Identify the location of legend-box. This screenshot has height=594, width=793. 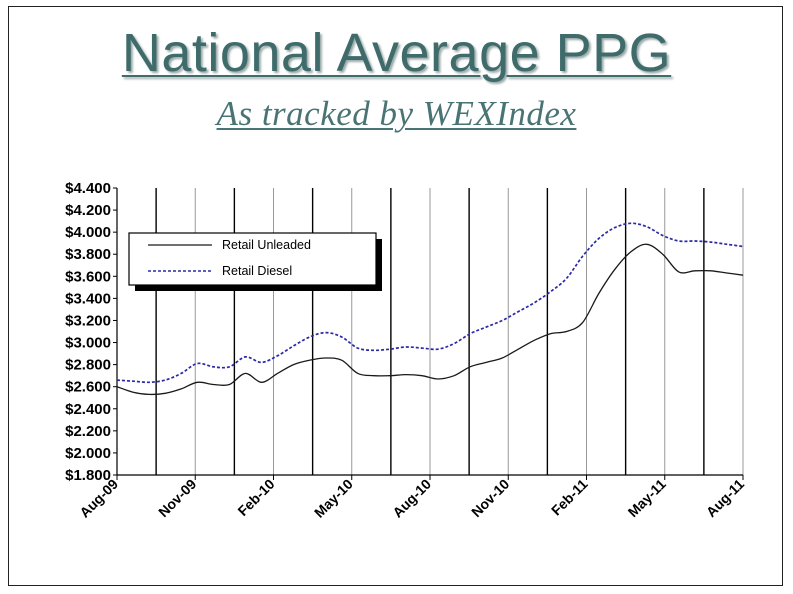
(252, 259).